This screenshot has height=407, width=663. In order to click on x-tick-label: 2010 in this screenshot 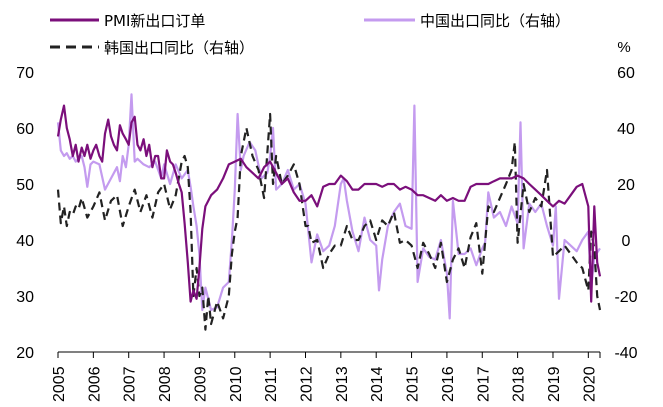, I will do `click(236, 384)`.